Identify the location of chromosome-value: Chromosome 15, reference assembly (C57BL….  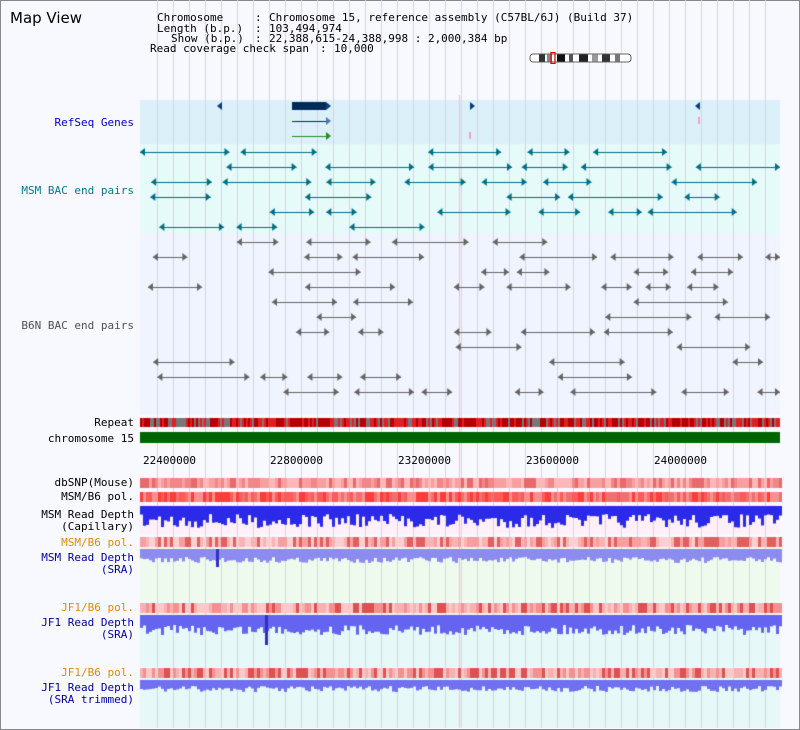
(451, 17).